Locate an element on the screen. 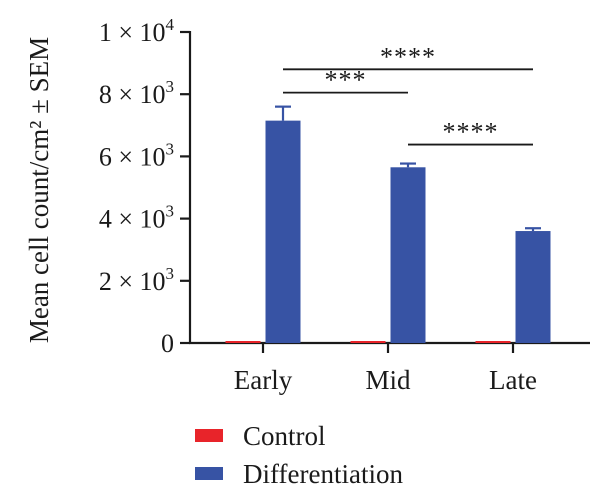  legend-label-control: Control is located at coordinates (284, 436).